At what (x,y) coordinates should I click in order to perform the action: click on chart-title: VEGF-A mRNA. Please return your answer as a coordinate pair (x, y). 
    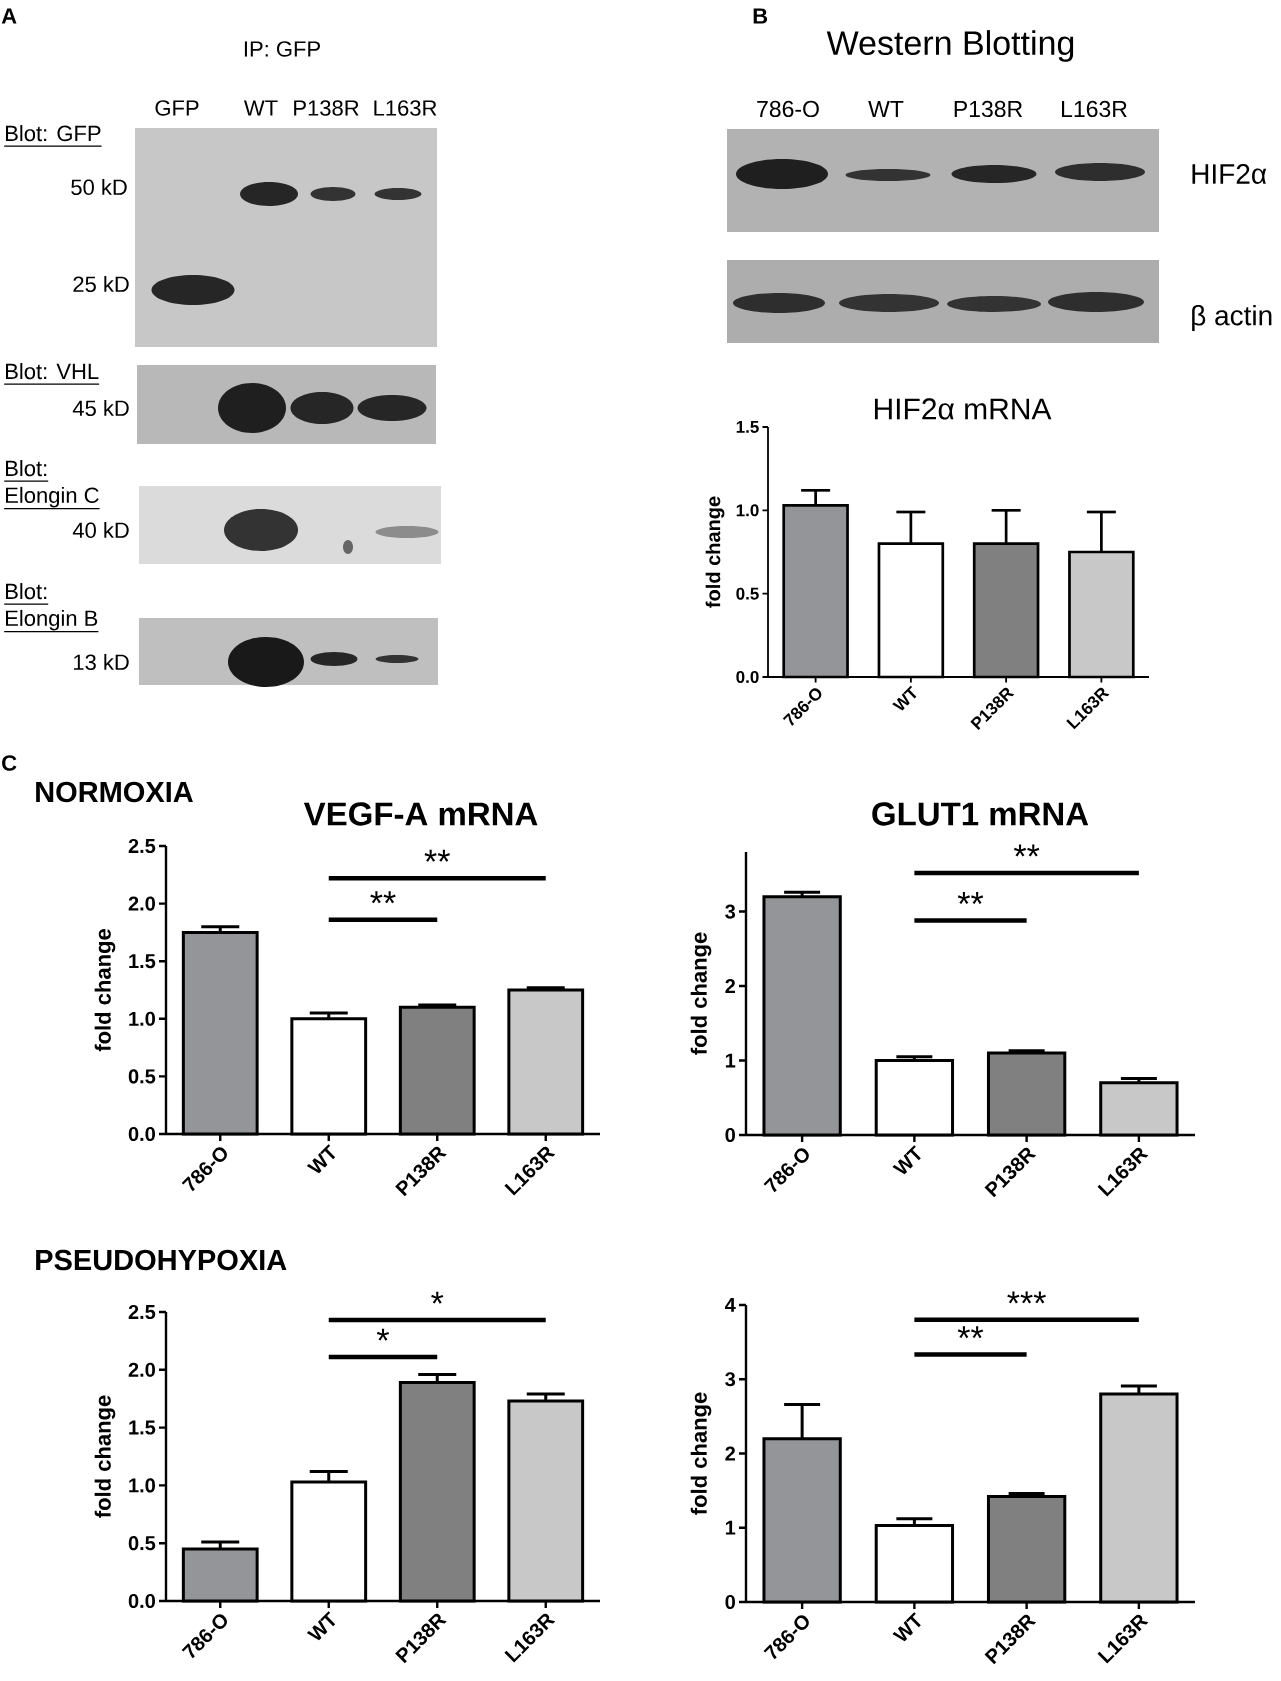
    Looking at the image, I should click on (420, 814).